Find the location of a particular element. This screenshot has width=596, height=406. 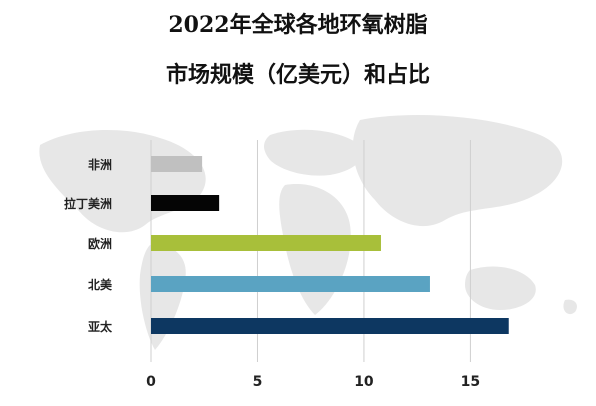

x-tick-label: 15 is located at coordinates (470, 382).